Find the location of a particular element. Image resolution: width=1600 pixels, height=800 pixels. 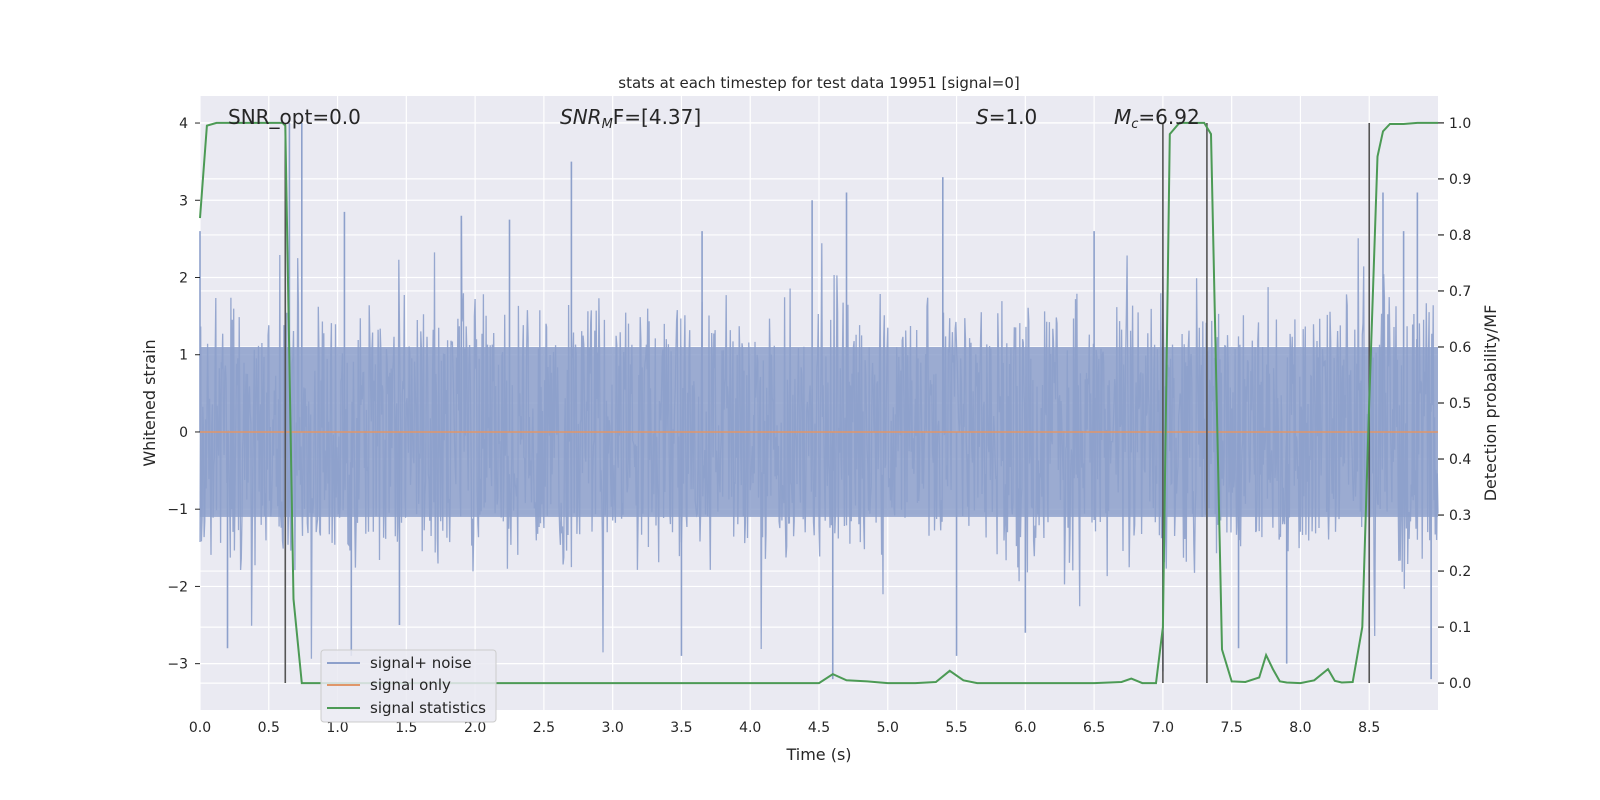

legend-label-signal: signal only is located at coordinates (410, 685).